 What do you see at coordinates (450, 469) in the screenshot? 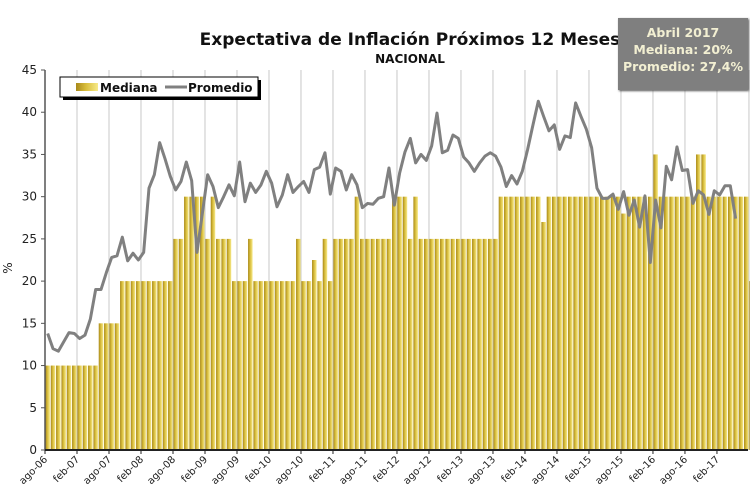
I see `x-tick-label: feb-13` at bounding box center [450, 469].